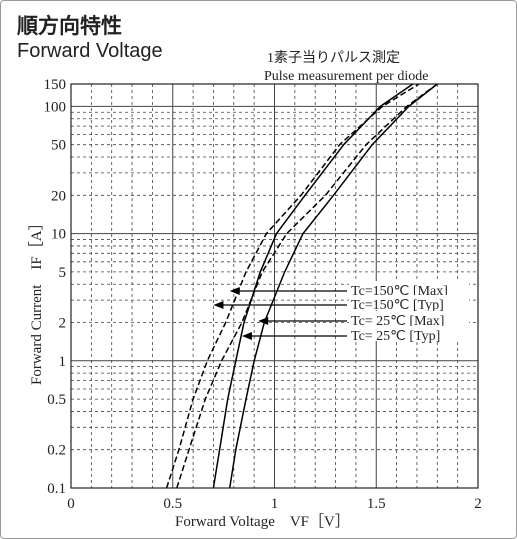 Image resolution: width=517 pixels, height=539 pixels. Describe the element at coordinates (58, 196) in the screenshot. I see `y-tick-label: 20` at that location.